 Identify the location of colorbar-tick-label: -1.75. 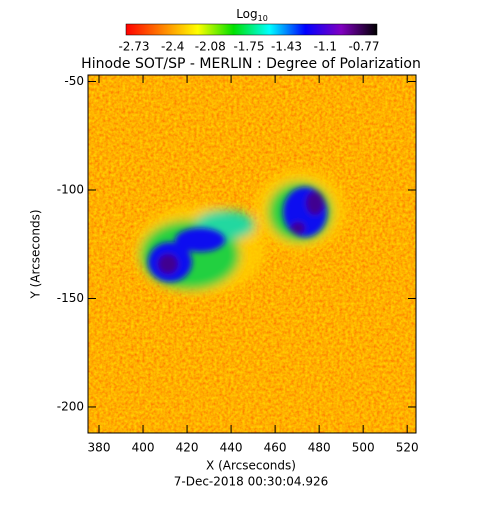
(248, 47).